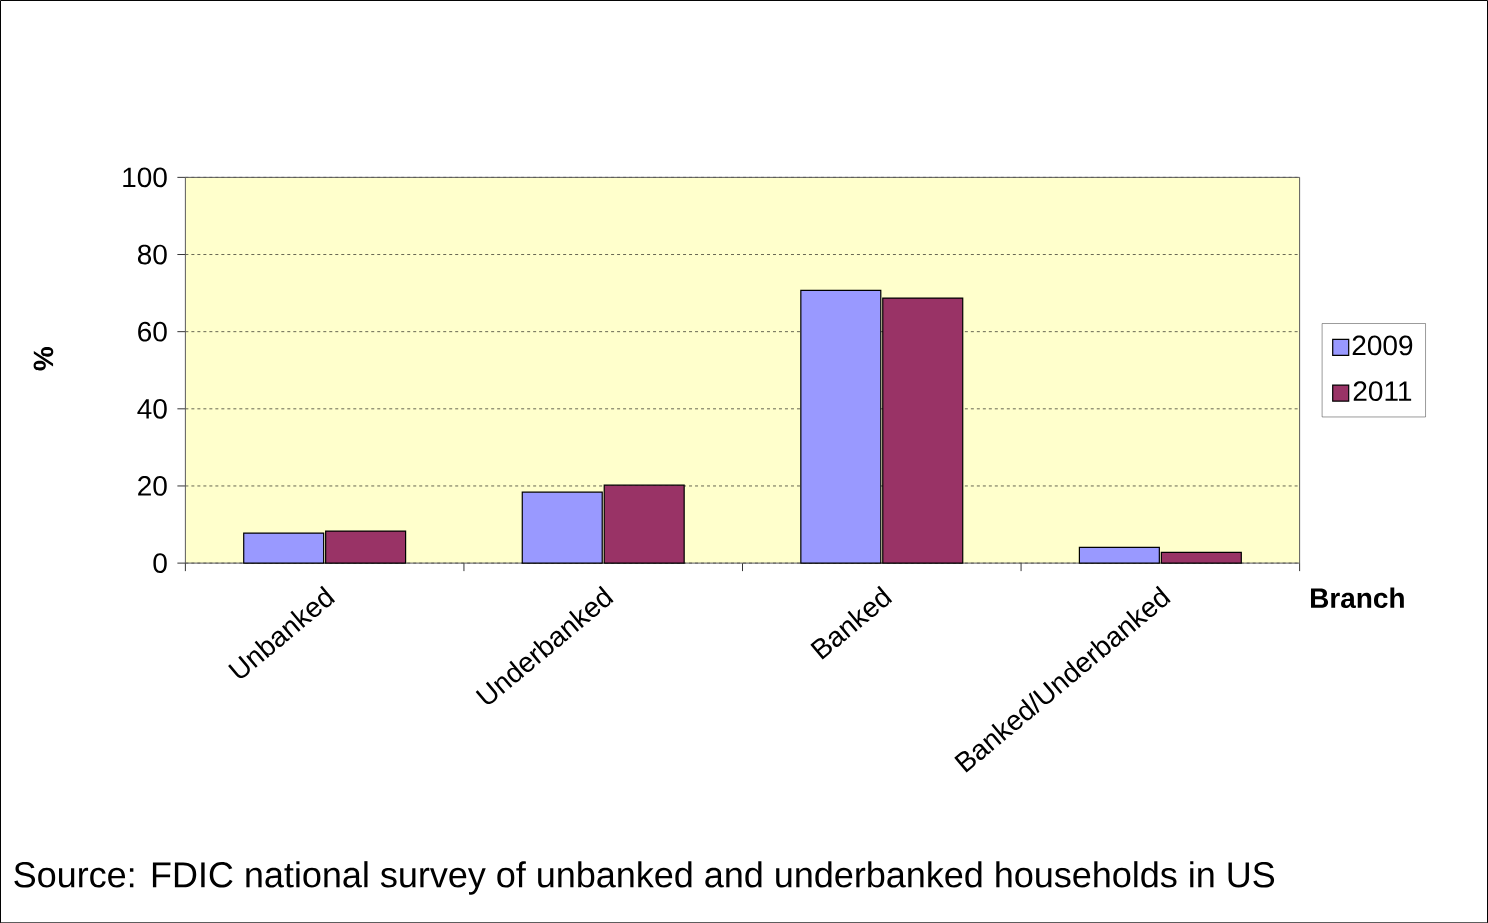 The image size is (1488, 923). What do you see at coordinates (152, 485) in the screenshot?
I see `y-tick-label: 20` at bounding box center [152, 485].